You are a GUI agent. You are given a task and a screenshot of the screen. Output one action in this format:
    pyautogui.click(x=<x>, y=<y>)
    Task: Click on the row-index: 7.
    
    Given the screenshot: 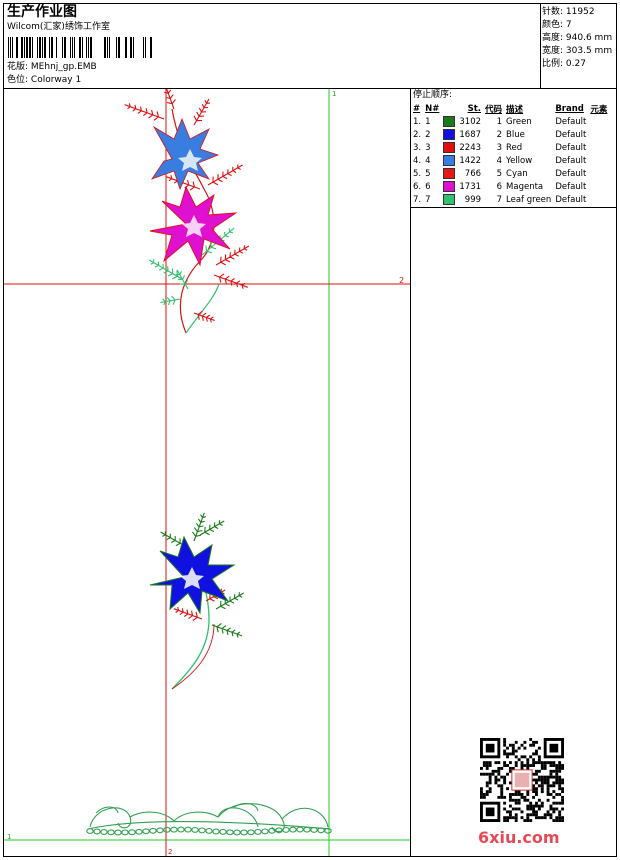 What is the action you would take?
    pyautogui.click(x=417, y=199)
    